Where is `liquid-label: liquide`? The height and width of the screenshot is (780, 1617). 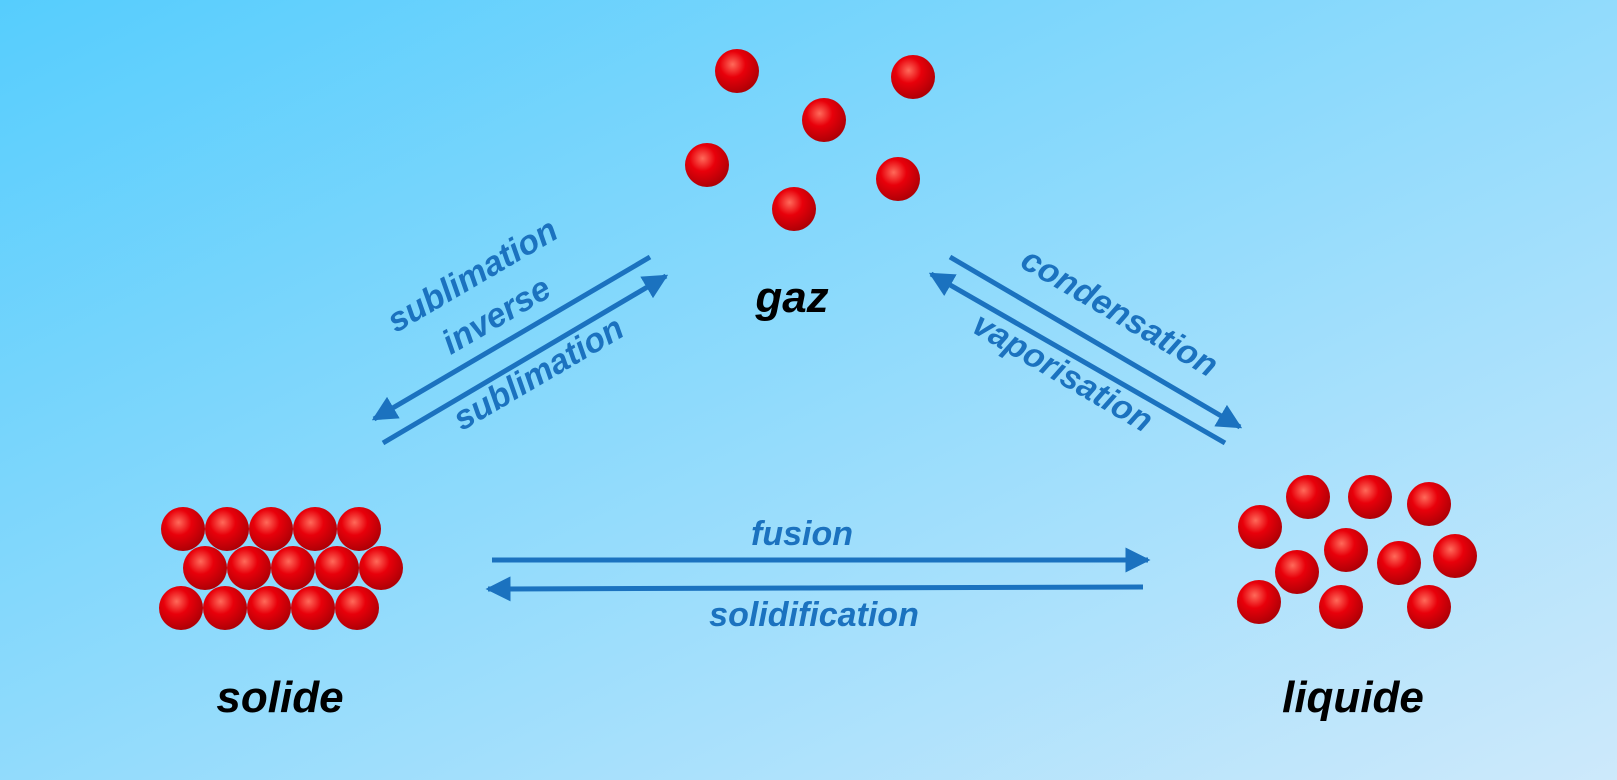
liquid-label: liquide is located at coordinates (1353, 697).